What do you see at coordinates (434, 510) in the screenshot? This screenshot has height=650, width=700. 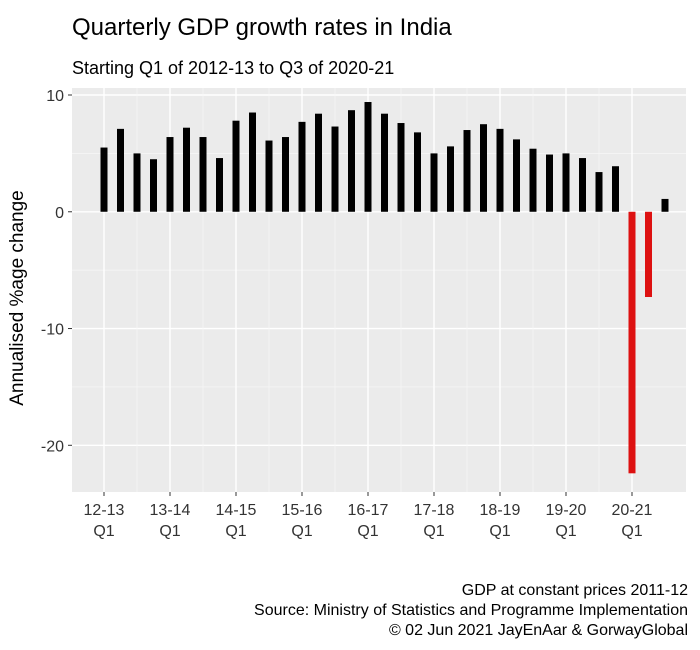 I see `x-tick-label: 17-18` at bounding box center [434, 510].